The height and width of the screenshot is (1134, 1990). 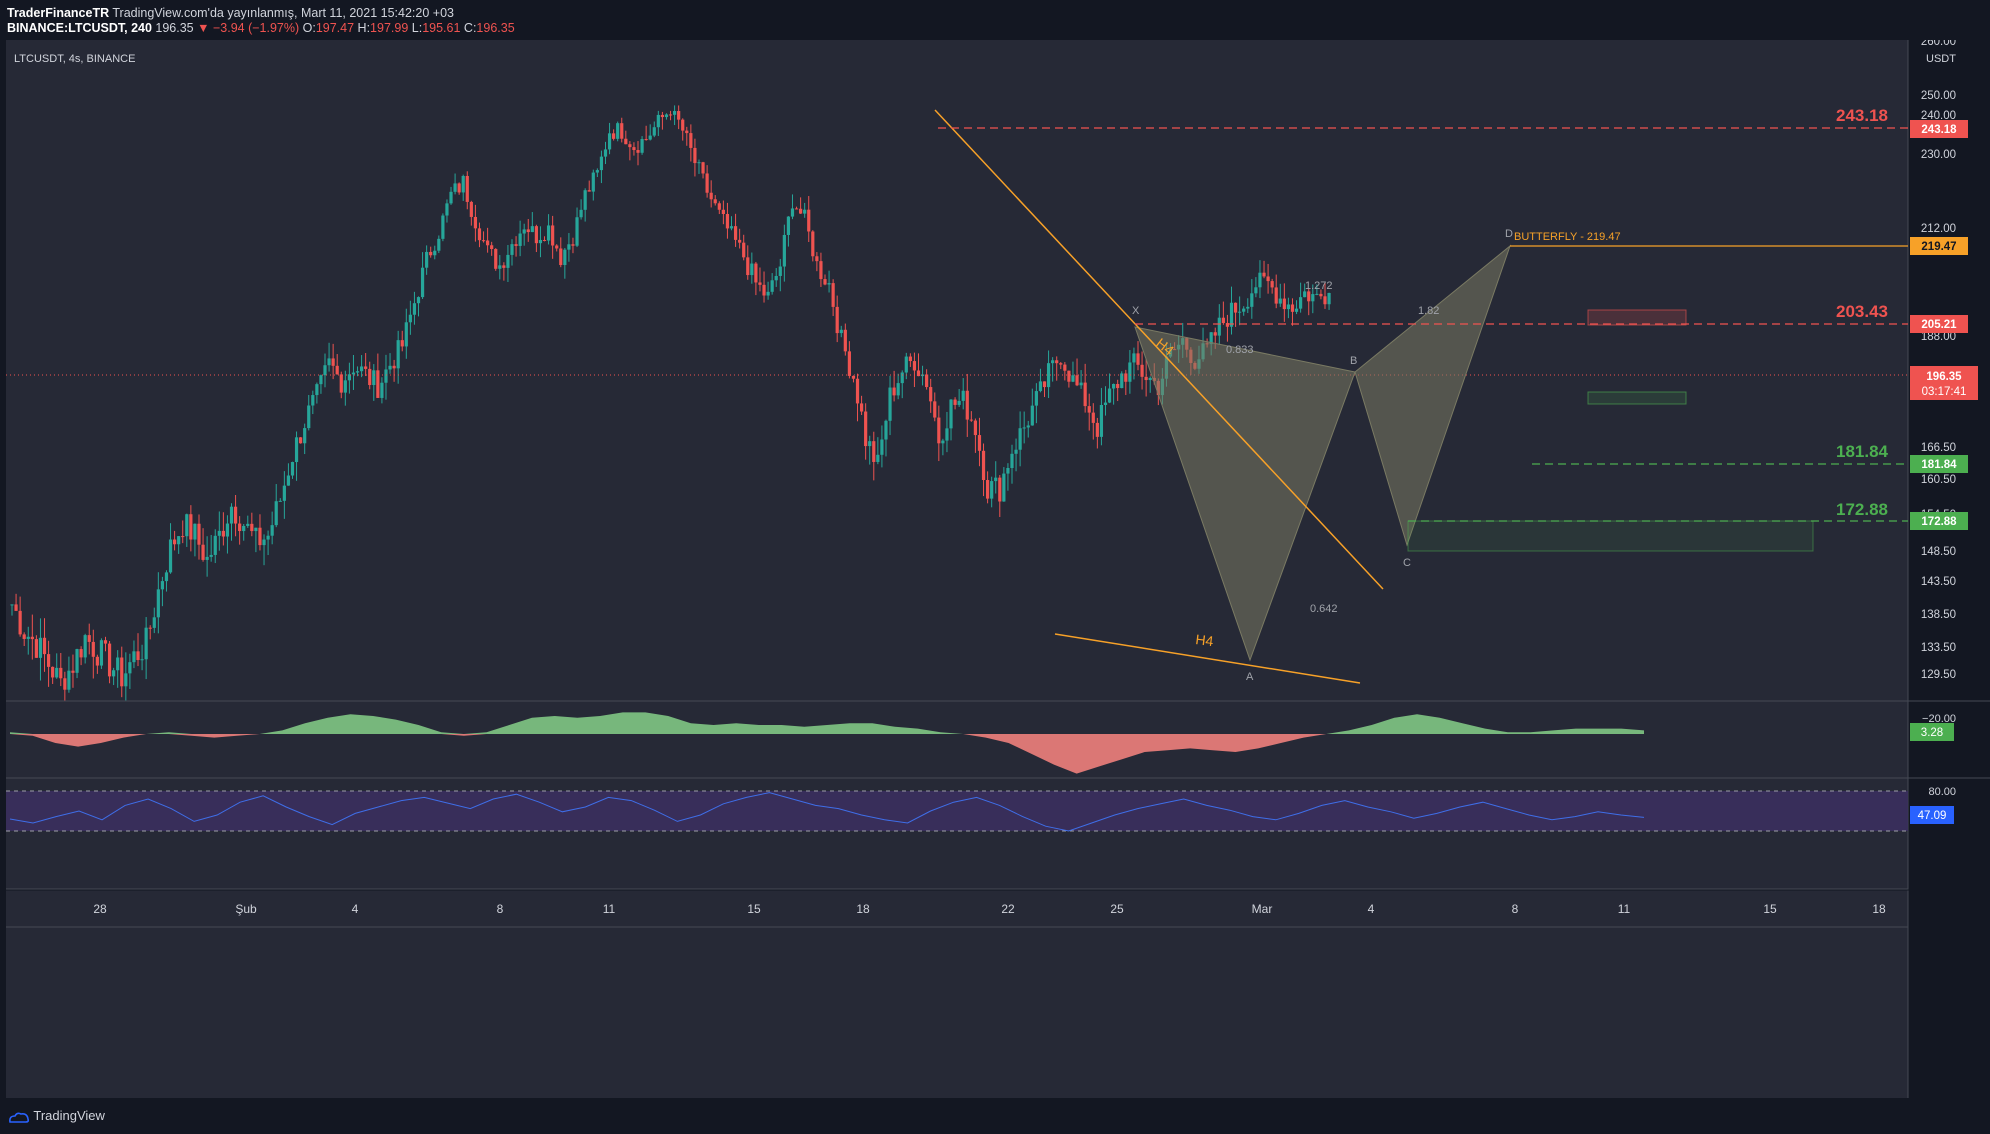 What do you see at coordinates (1941, 59) in the screenshot?
I see `price-axis-unit: USDT` at bounding box center [1941, 59].